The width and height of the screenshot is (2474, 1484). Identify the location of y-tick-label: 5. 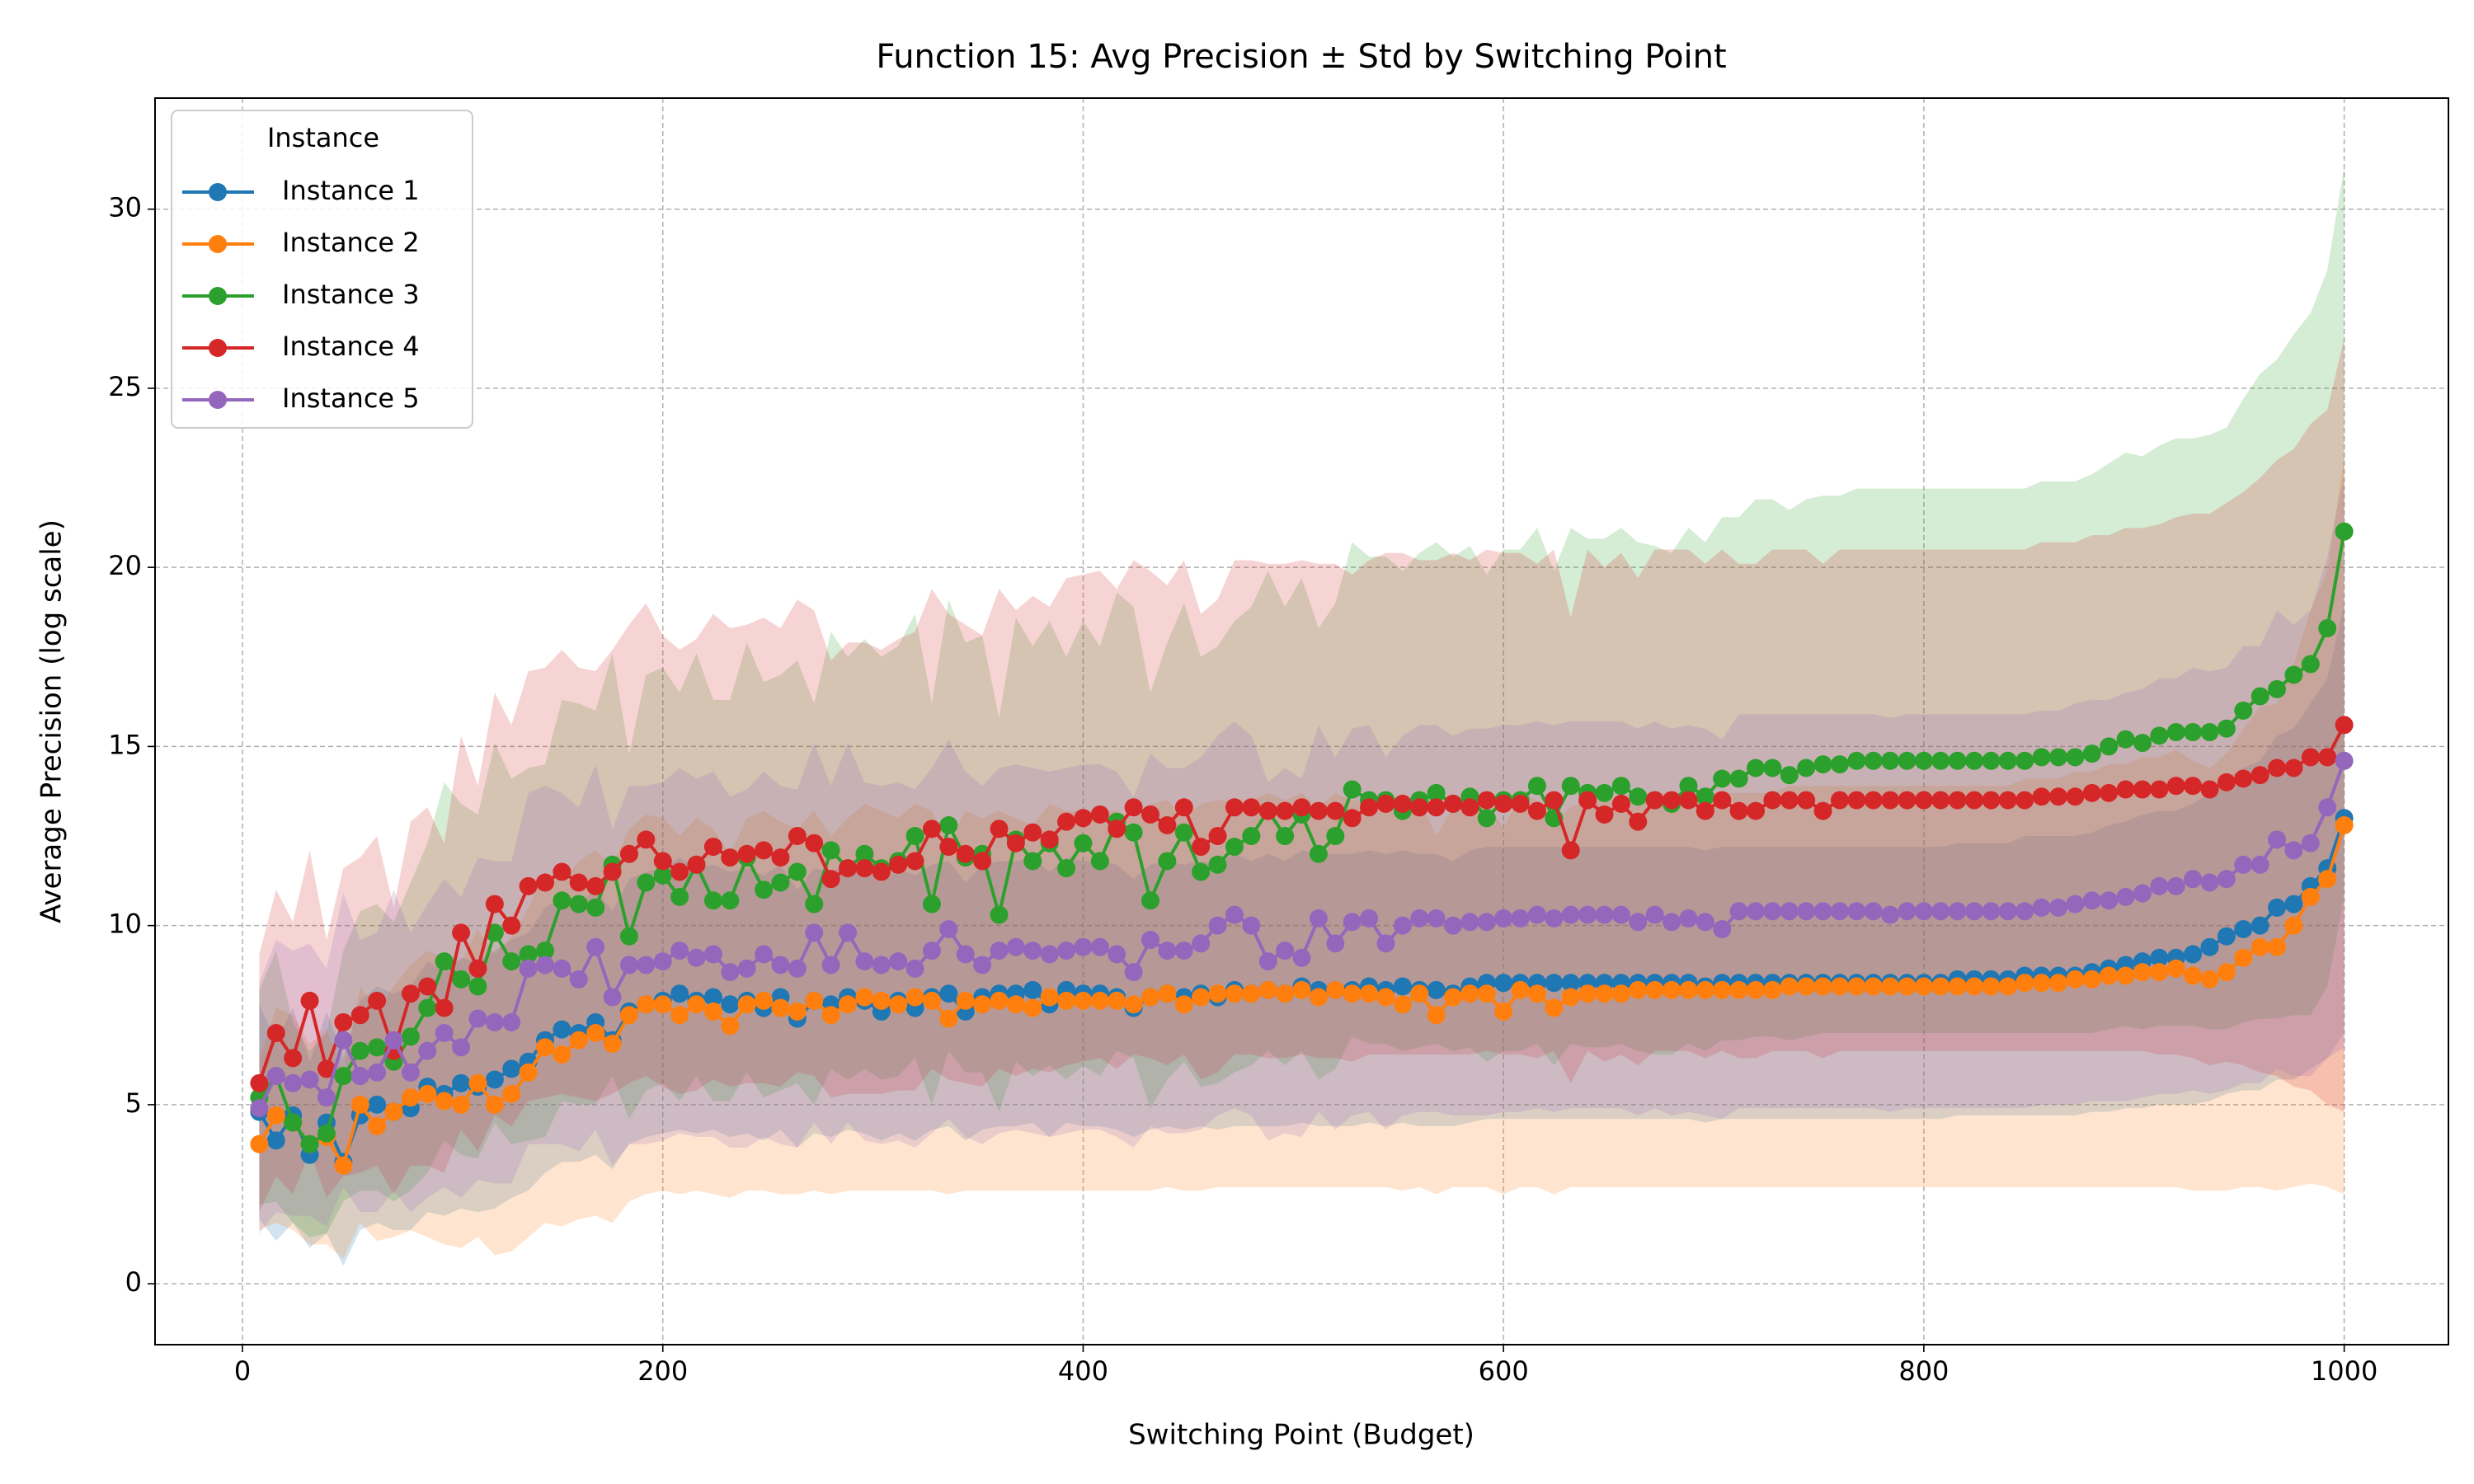
(133, 1103).